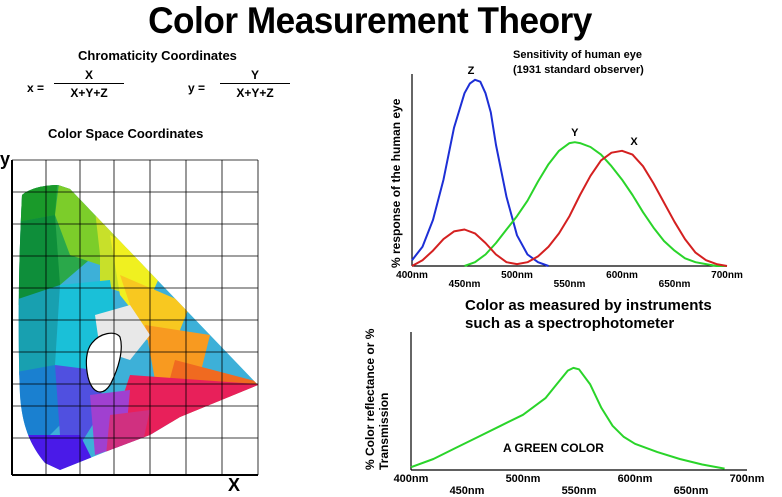  What do you see at coordinates (157, 55) in the screenshot?
I see `chromaticity-heading: Chromaticity Coordinates` at bounding box center [157, 55].